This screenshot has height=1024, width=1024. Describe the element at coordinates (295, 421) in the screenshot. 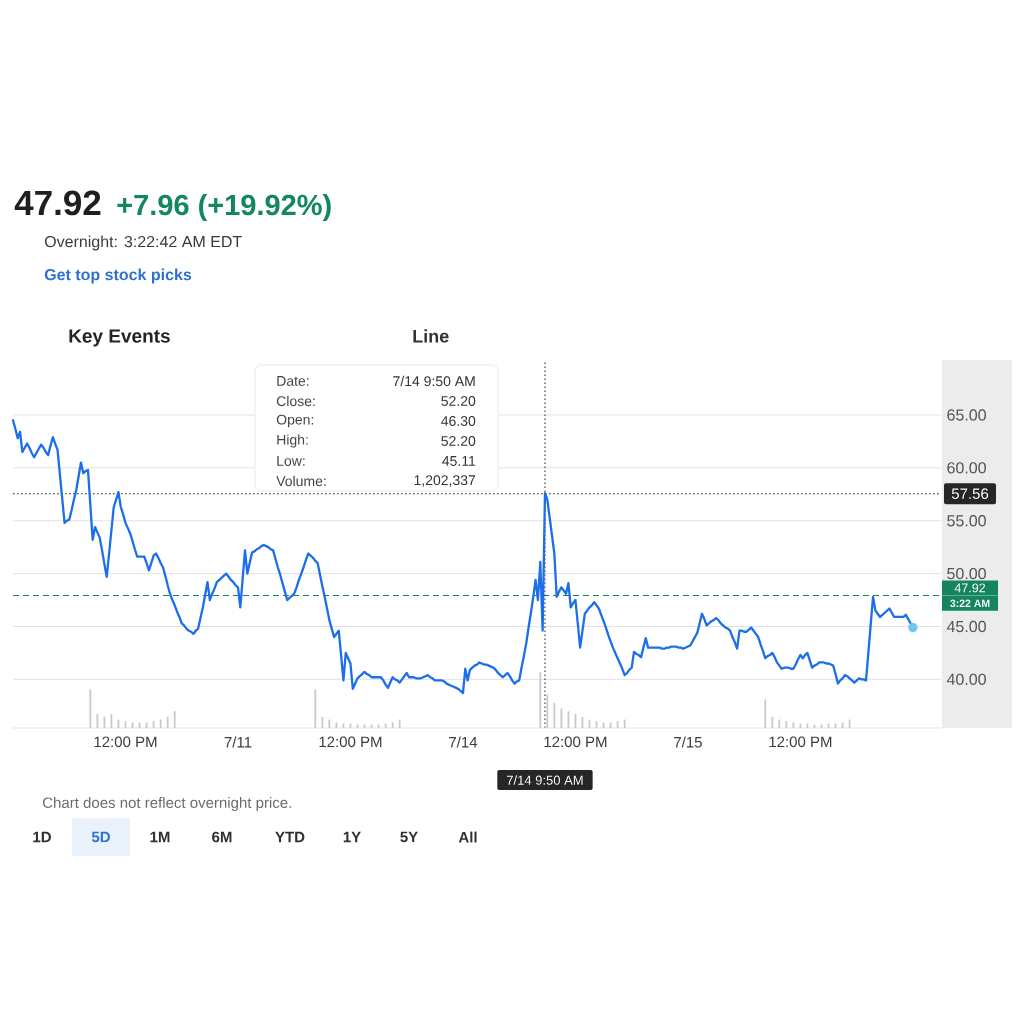

I see `annotation: Open:` at that location.